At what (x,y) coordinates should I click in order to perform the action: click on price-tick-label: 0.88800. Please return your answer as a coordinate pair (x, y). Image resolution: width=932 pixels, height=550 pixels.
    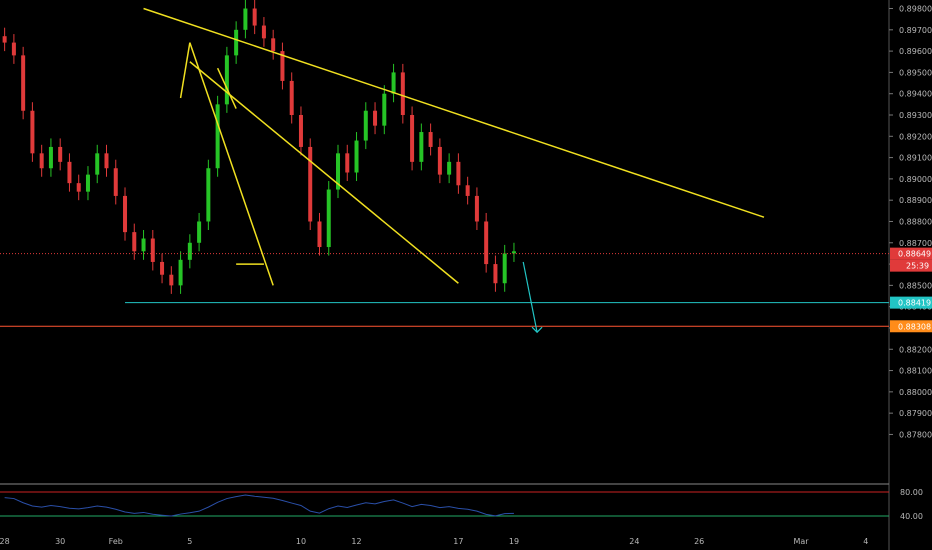
    Looking at the image, I should click on (915, 221).